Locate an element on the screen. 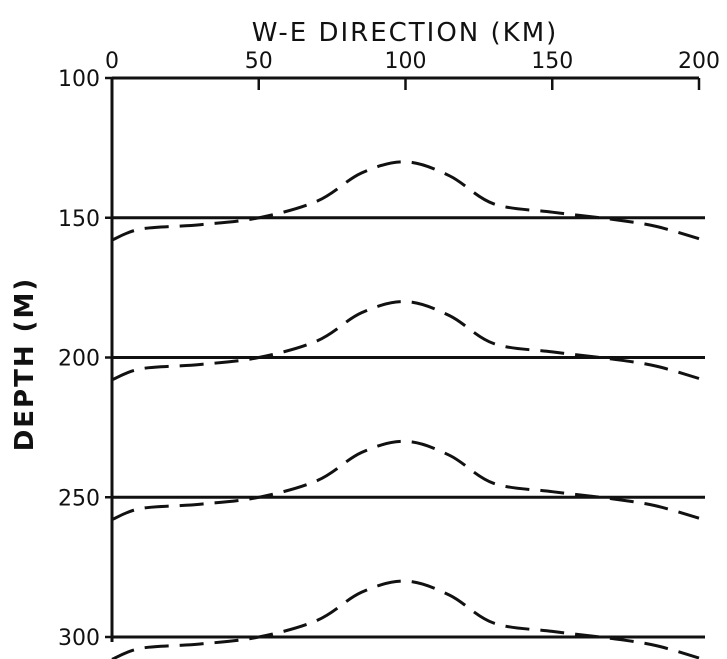  x-axis-title: W-E DIRECTION (KM) is located at coordinates (405, 33).